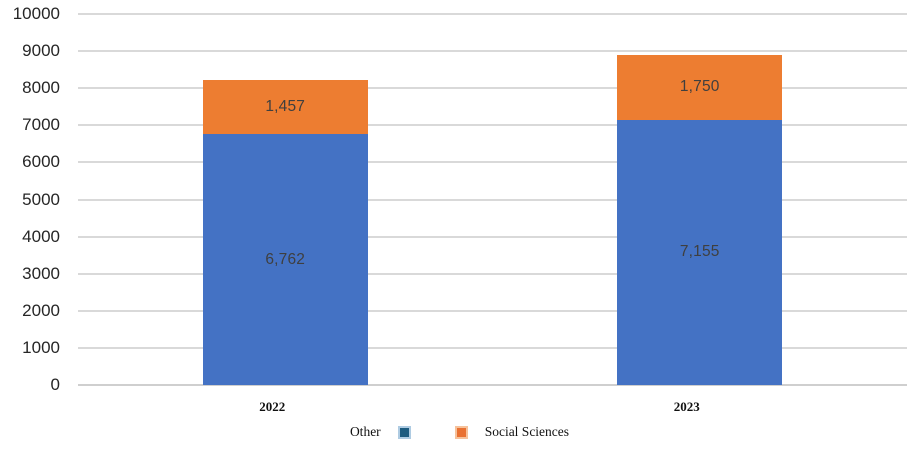 This screenshot has width=919, height=457. I want to click on y-axis-label: 1000, so click(41, 347).